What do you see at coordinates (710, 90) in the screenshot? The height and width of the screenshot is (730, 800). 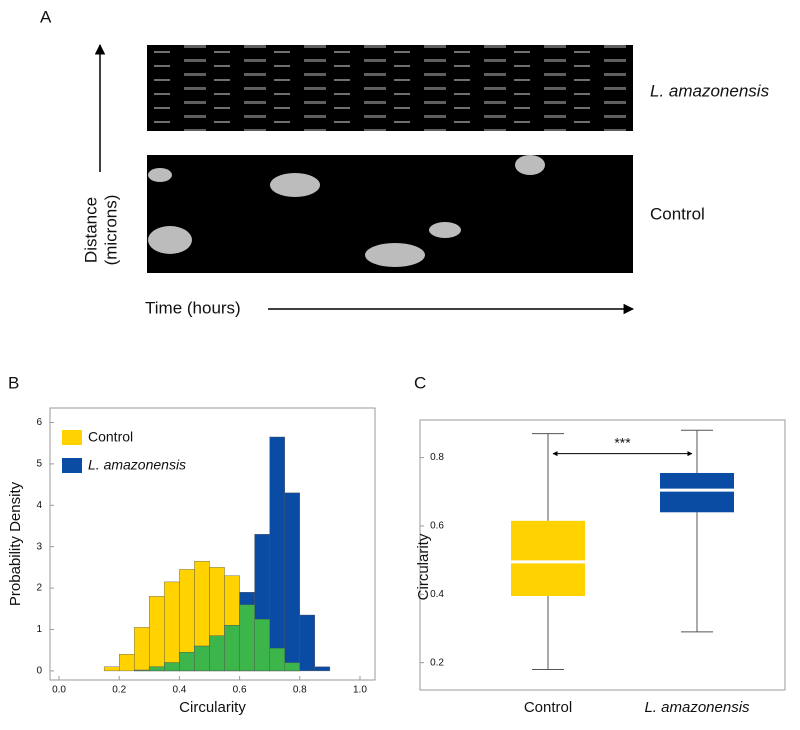 I see `row-label: L. amazonensis` at bounding box center [710, 90].